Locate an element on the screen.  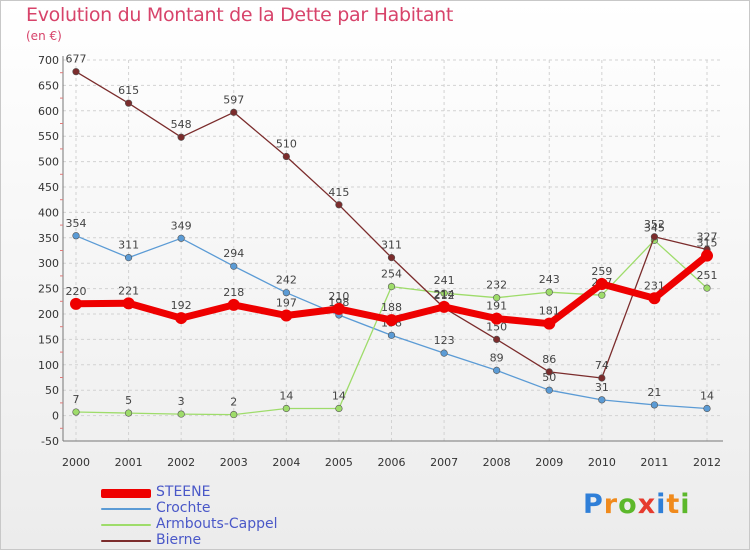
legend-label-armbouts-cappel: Armbouts-Cappel is located at coordinates (217, 524).